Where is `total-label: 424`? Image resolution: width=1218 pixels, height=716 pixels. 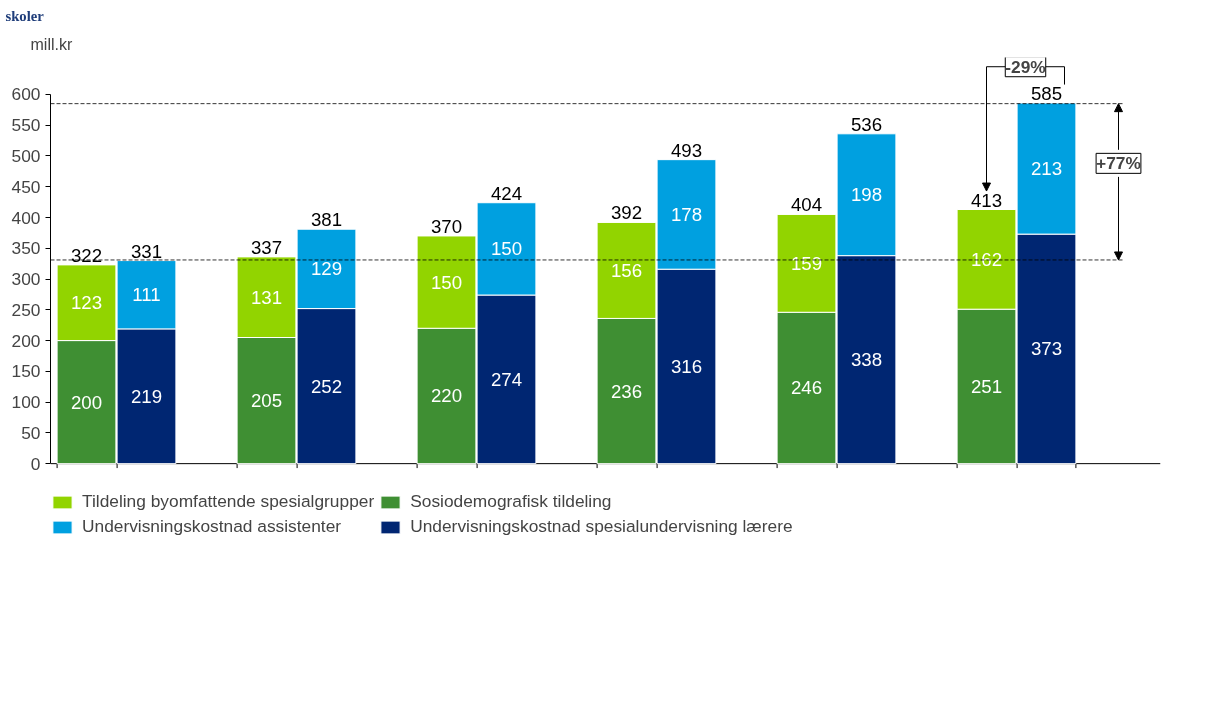
total-label: 424 is located at coordinates (506, 193).